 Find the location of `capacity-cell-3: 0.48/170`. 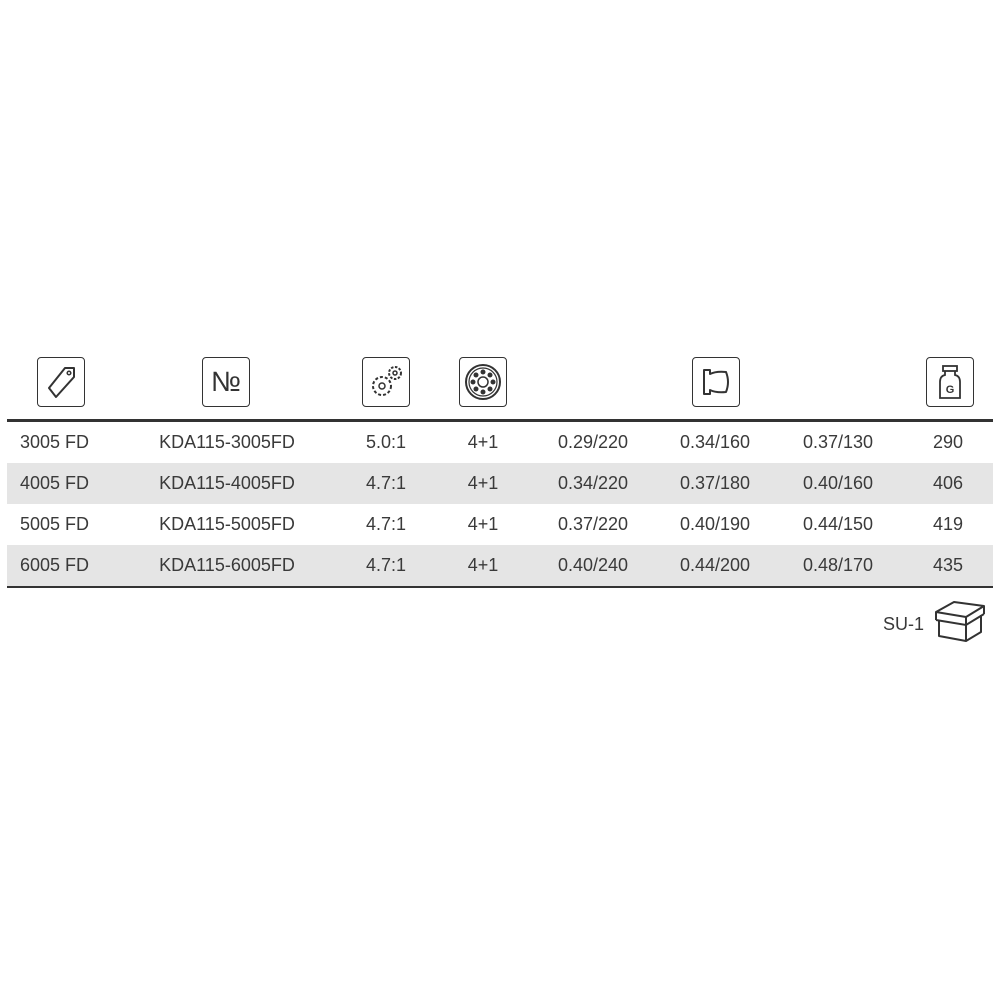

capacity-cell-3: 0.48/170 is located at coordinates (838, 565).